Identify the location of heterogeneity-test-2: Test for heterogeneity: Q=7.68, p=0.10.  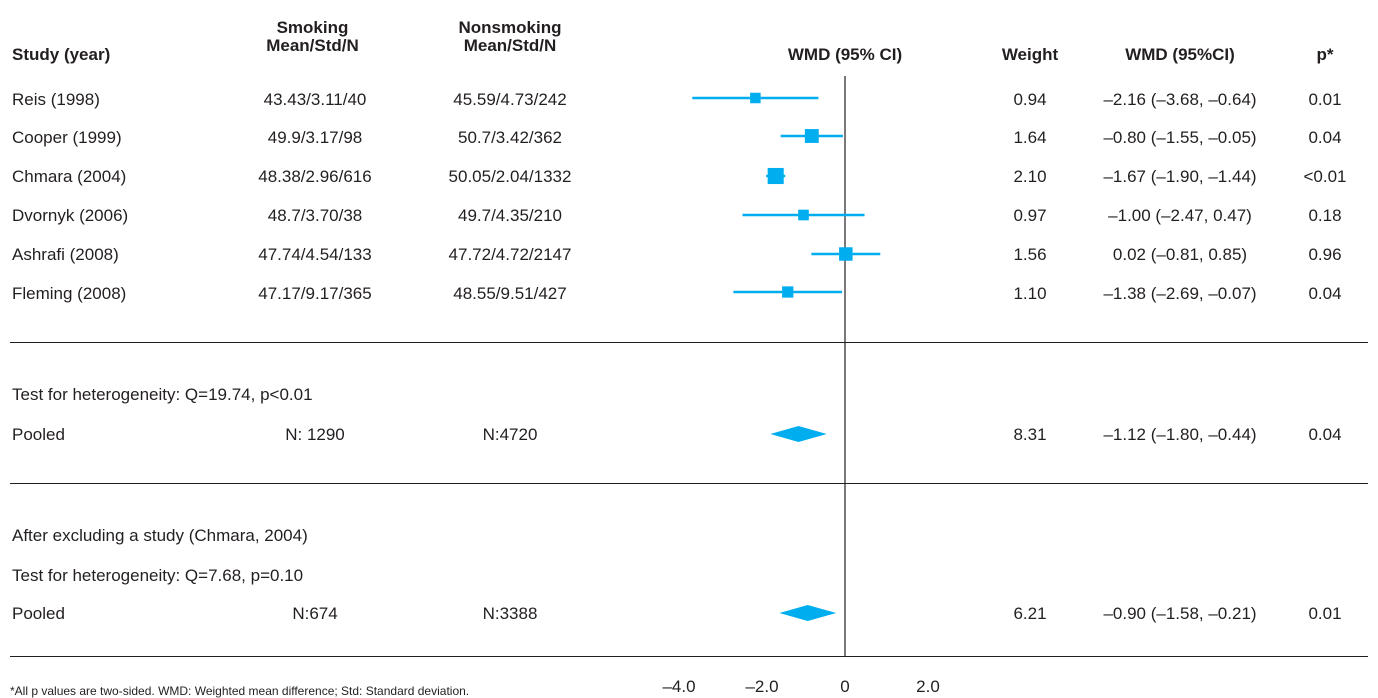
(158, 575).